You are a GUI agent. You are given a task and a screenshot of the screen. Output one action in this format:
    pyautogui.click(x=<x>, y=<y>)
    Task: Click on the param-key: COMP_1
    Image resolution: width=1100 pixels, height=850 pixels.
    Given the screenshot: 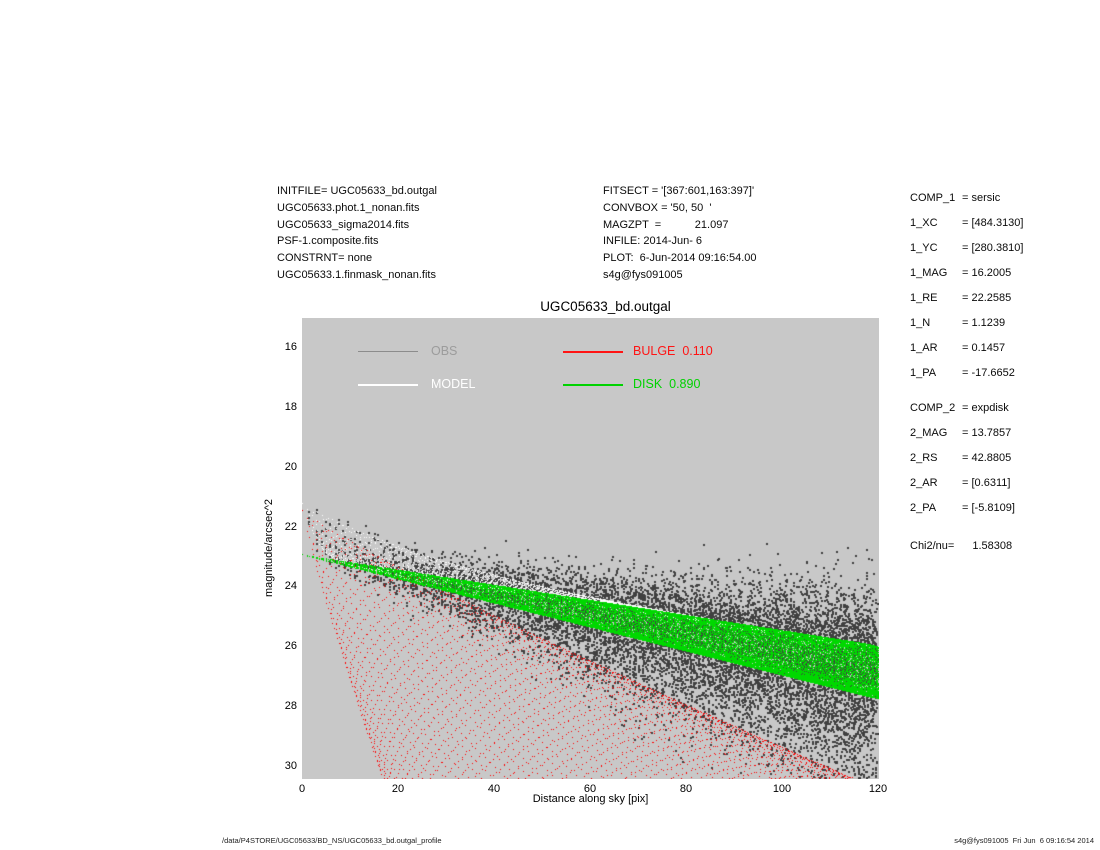 What is the action you would take?
    pyautogui.click(x=933, y=198)
    